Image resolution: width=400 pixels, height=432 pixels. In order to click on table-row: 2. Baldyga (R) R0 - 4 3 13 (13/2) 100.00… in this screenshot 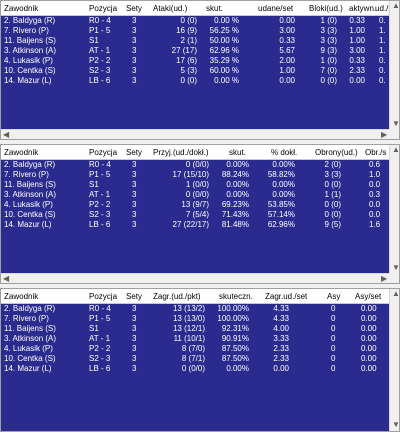, I will do `click(196, 309)`.